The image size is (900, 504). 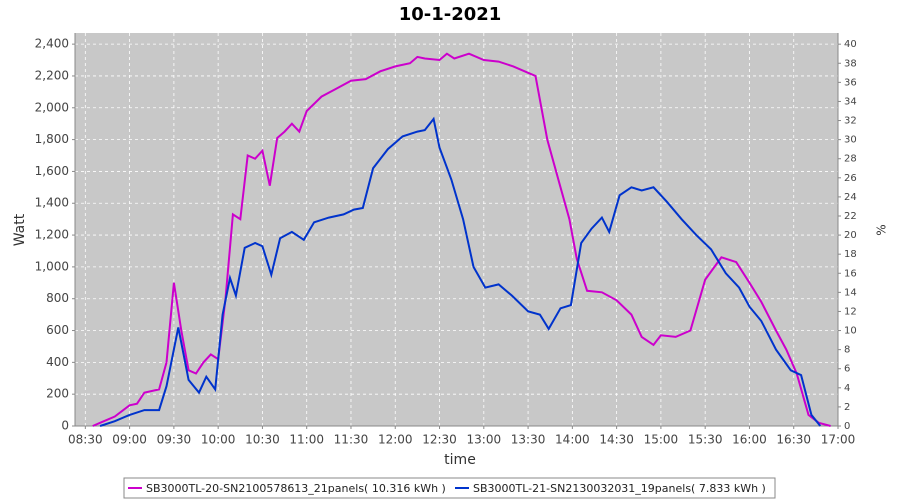 I want to click on y2-tick-label: 10, so click(x=850, y=331).